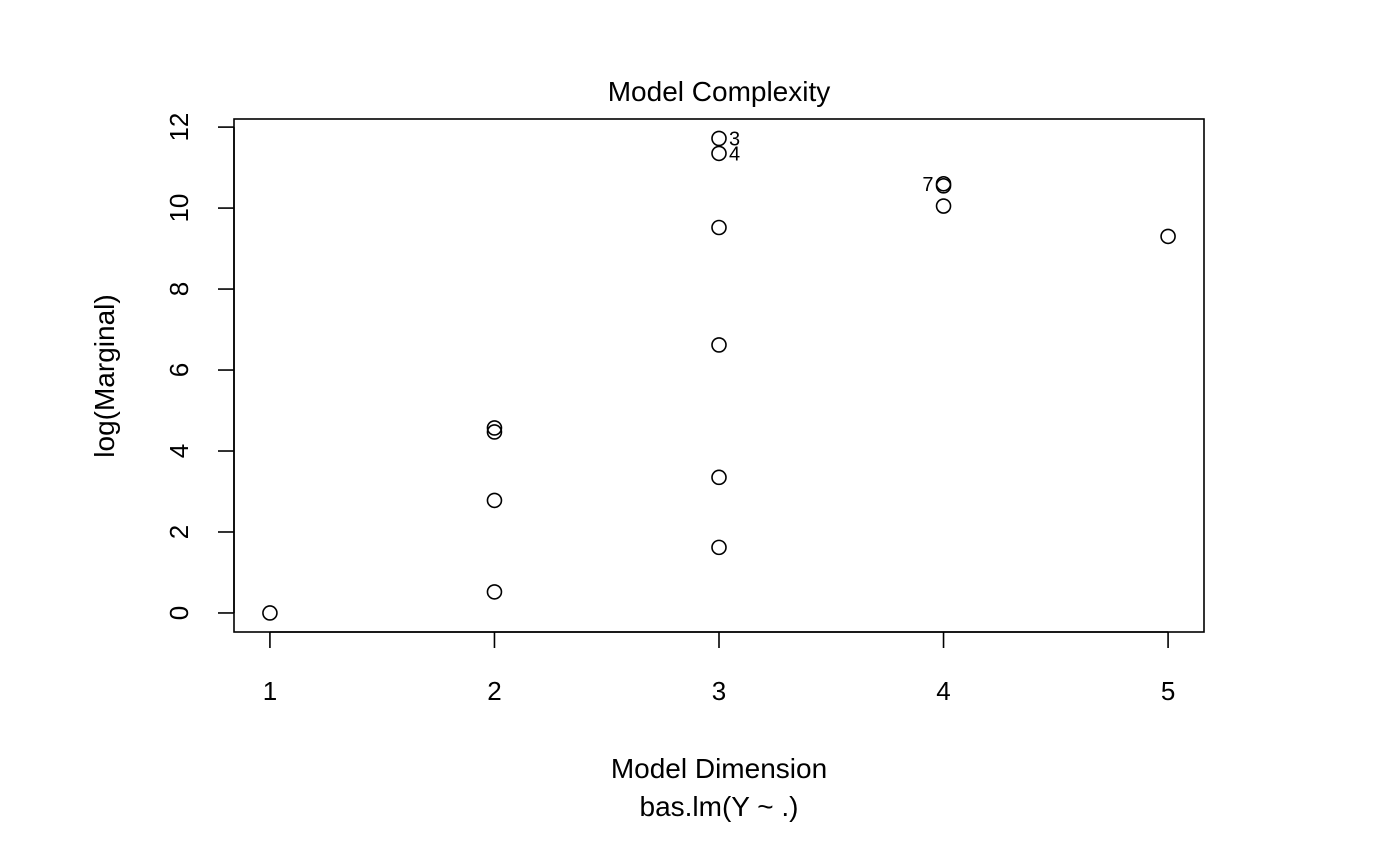  What do you see at coordinates (179, 289) in the screenshot?
I see `y-tick-label: 8` at bounding box center [179, 289].